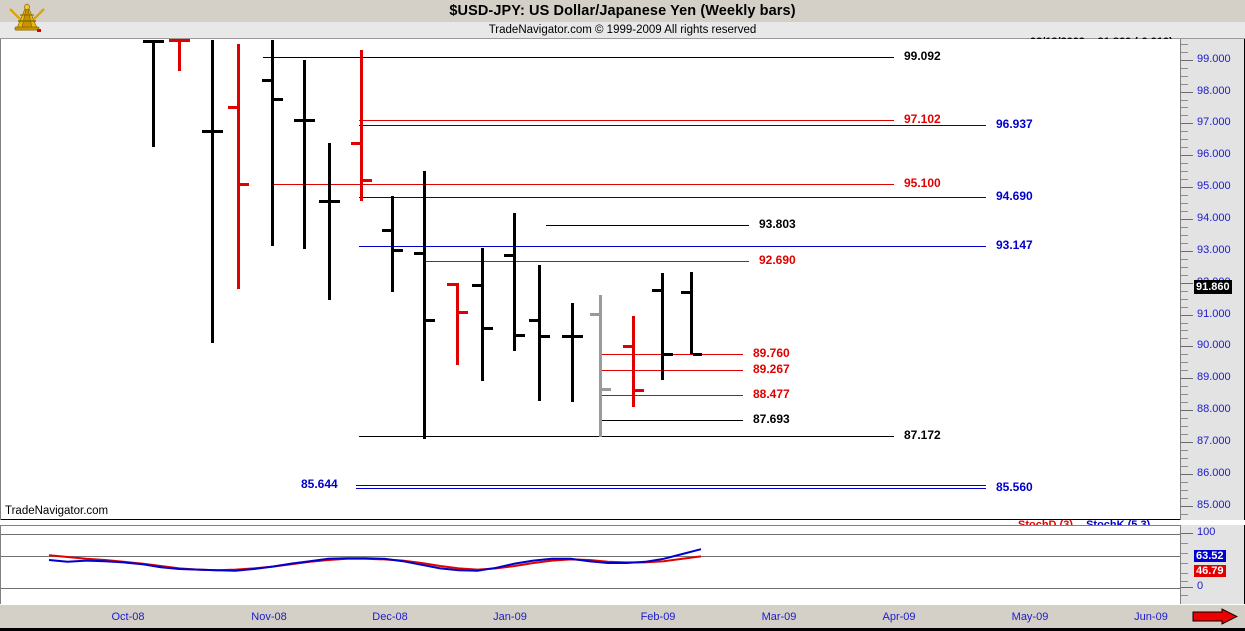 The height and width of the screenshot is (631, 1245). Describe the element at coordinates (1212, 564) in the screenshot. I see `indicator-axis: 100 0 63.52 46.79` at that location.